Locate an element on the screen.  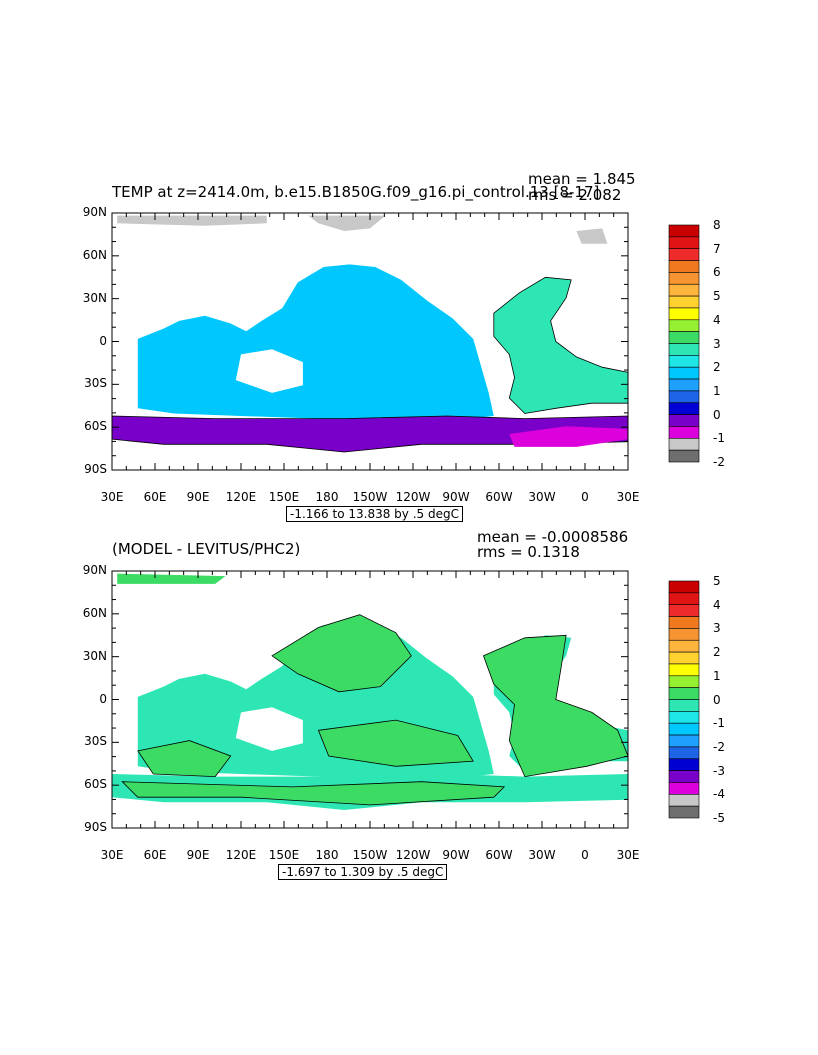
panel2-title: (MODEL - LEVITUS/PHC2) is located at coordinates (206, 549).